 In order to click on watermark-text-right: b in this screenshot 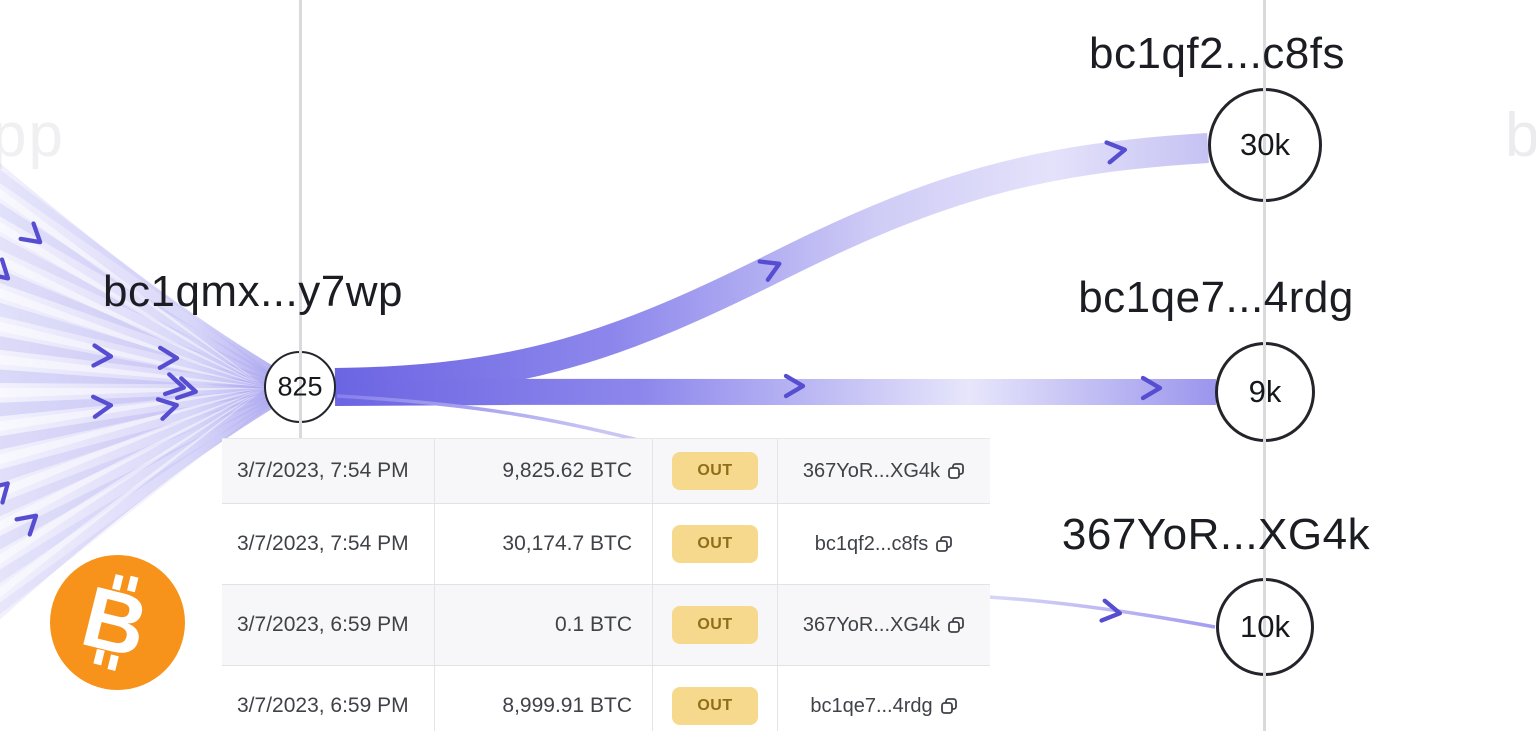, I will do `click(1520, 135)`.